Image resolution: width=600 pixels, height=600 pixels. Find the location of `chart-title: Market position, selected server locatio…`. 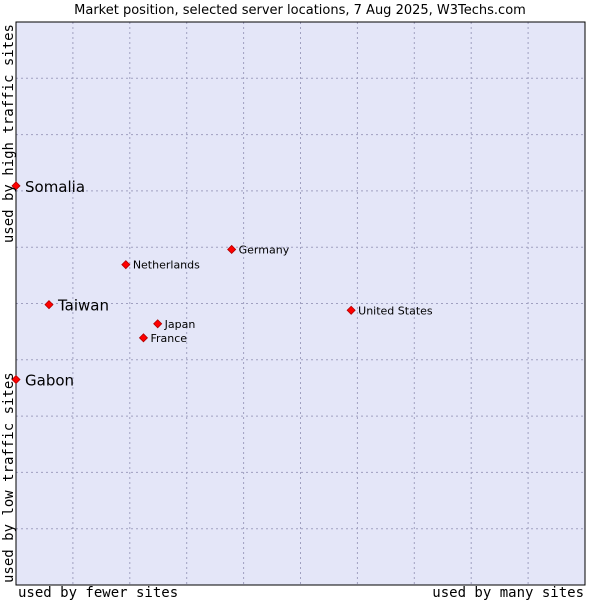

chart-title: Market position, selected server locatio… is located at coordinates (300, 10).